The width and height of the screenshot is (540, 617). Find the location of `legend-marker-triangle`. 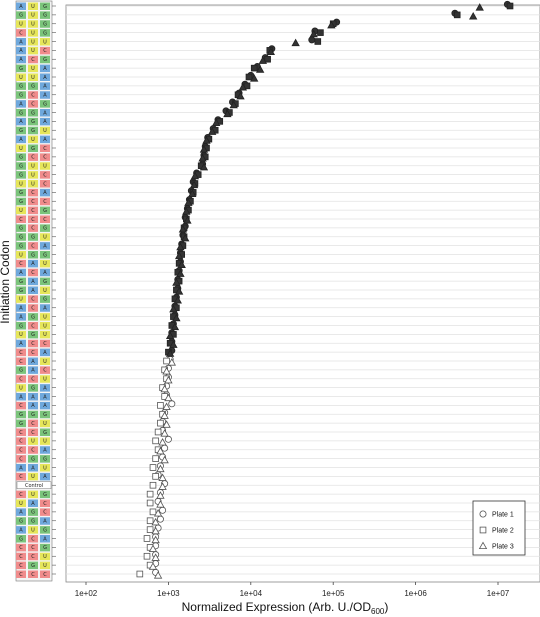

legend-marker-triangle is located at coordinates (483, 545).